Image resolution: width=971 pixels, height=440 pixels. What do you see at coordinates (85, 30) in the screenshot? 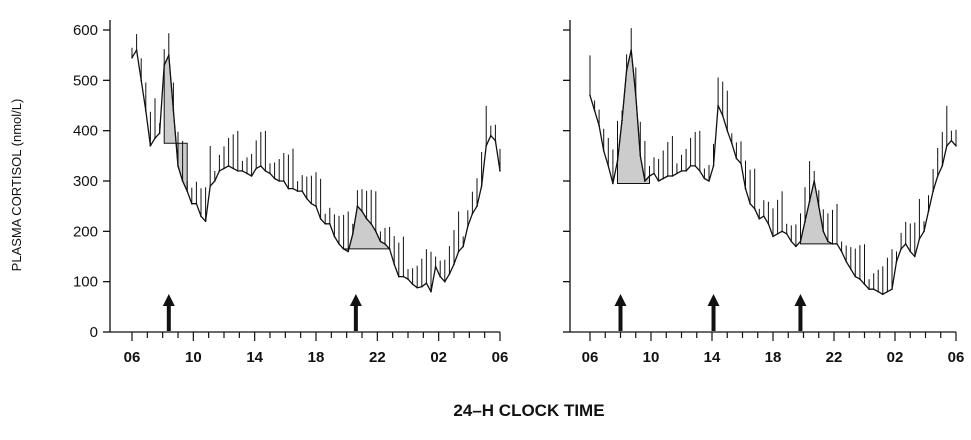
I see `y-tick-label-6: 600` at bounding box center [85, 30].